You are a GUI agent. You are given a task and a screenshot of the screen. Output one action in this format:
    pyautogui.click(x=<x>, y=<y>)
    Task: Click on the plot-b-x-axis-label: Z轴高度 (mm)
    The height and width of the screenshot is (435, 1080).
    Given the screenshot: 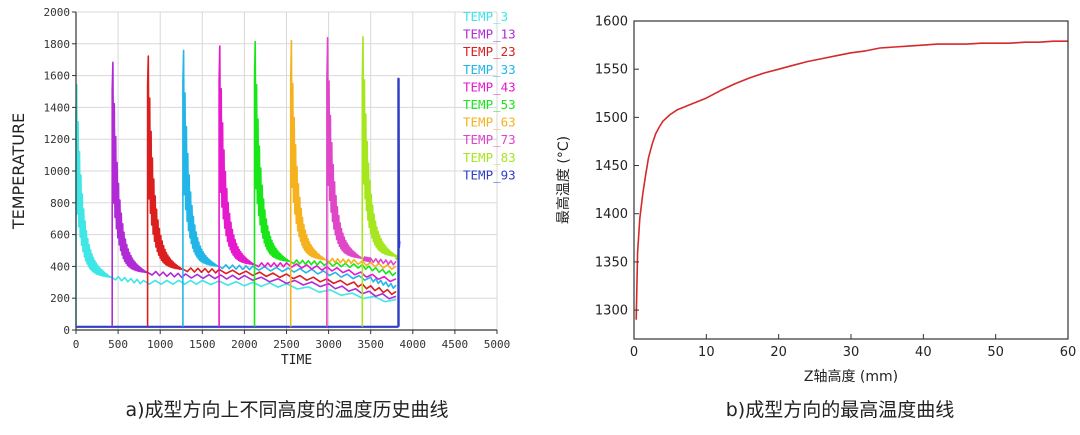 What is the action you would take?
    pyautogui.click(x=851, y=376)
    